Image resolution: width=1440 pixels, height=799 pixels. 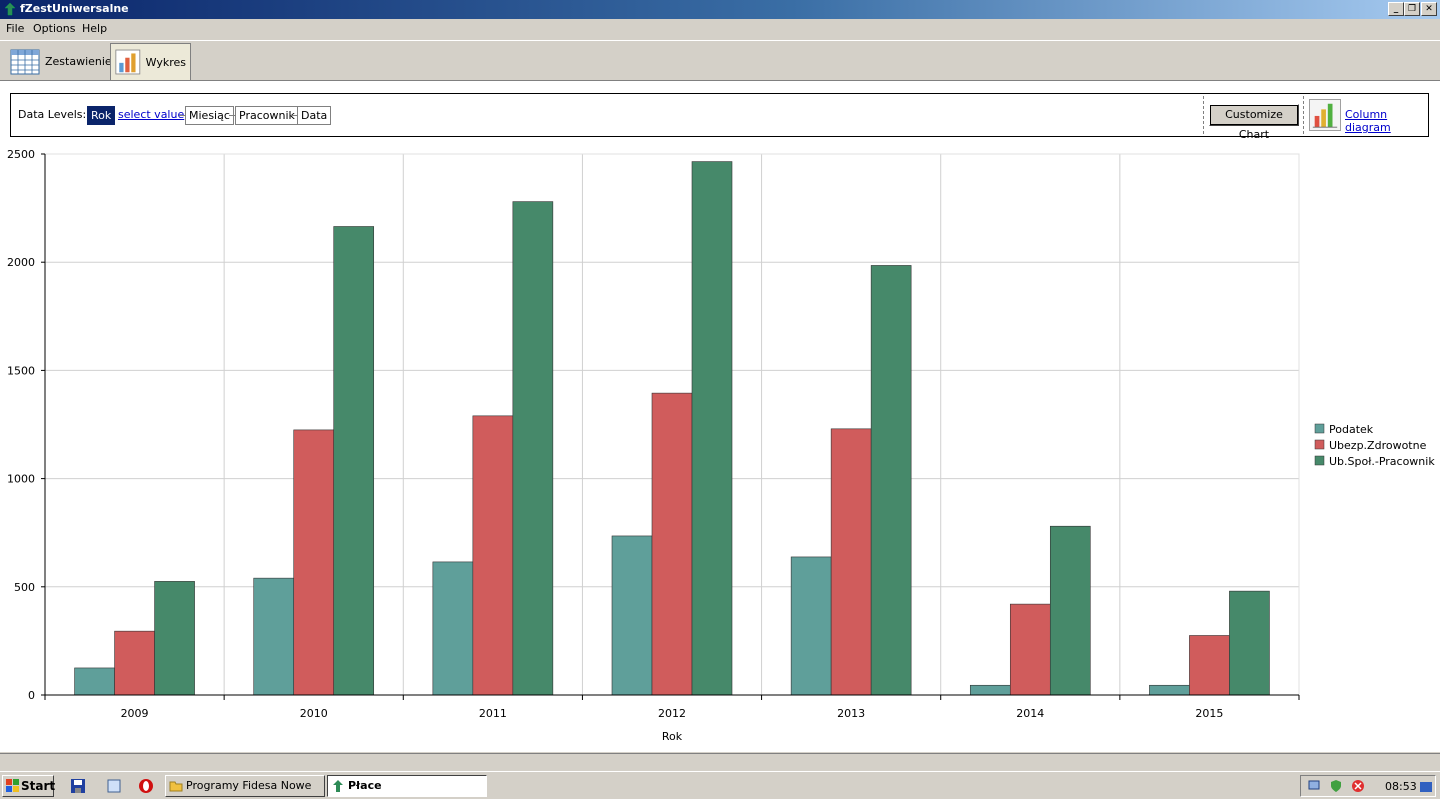 What do you see at coordinates (151, 115) in the screenshot?
I see `select-value-link: select value` at bounding box center [151, 115].